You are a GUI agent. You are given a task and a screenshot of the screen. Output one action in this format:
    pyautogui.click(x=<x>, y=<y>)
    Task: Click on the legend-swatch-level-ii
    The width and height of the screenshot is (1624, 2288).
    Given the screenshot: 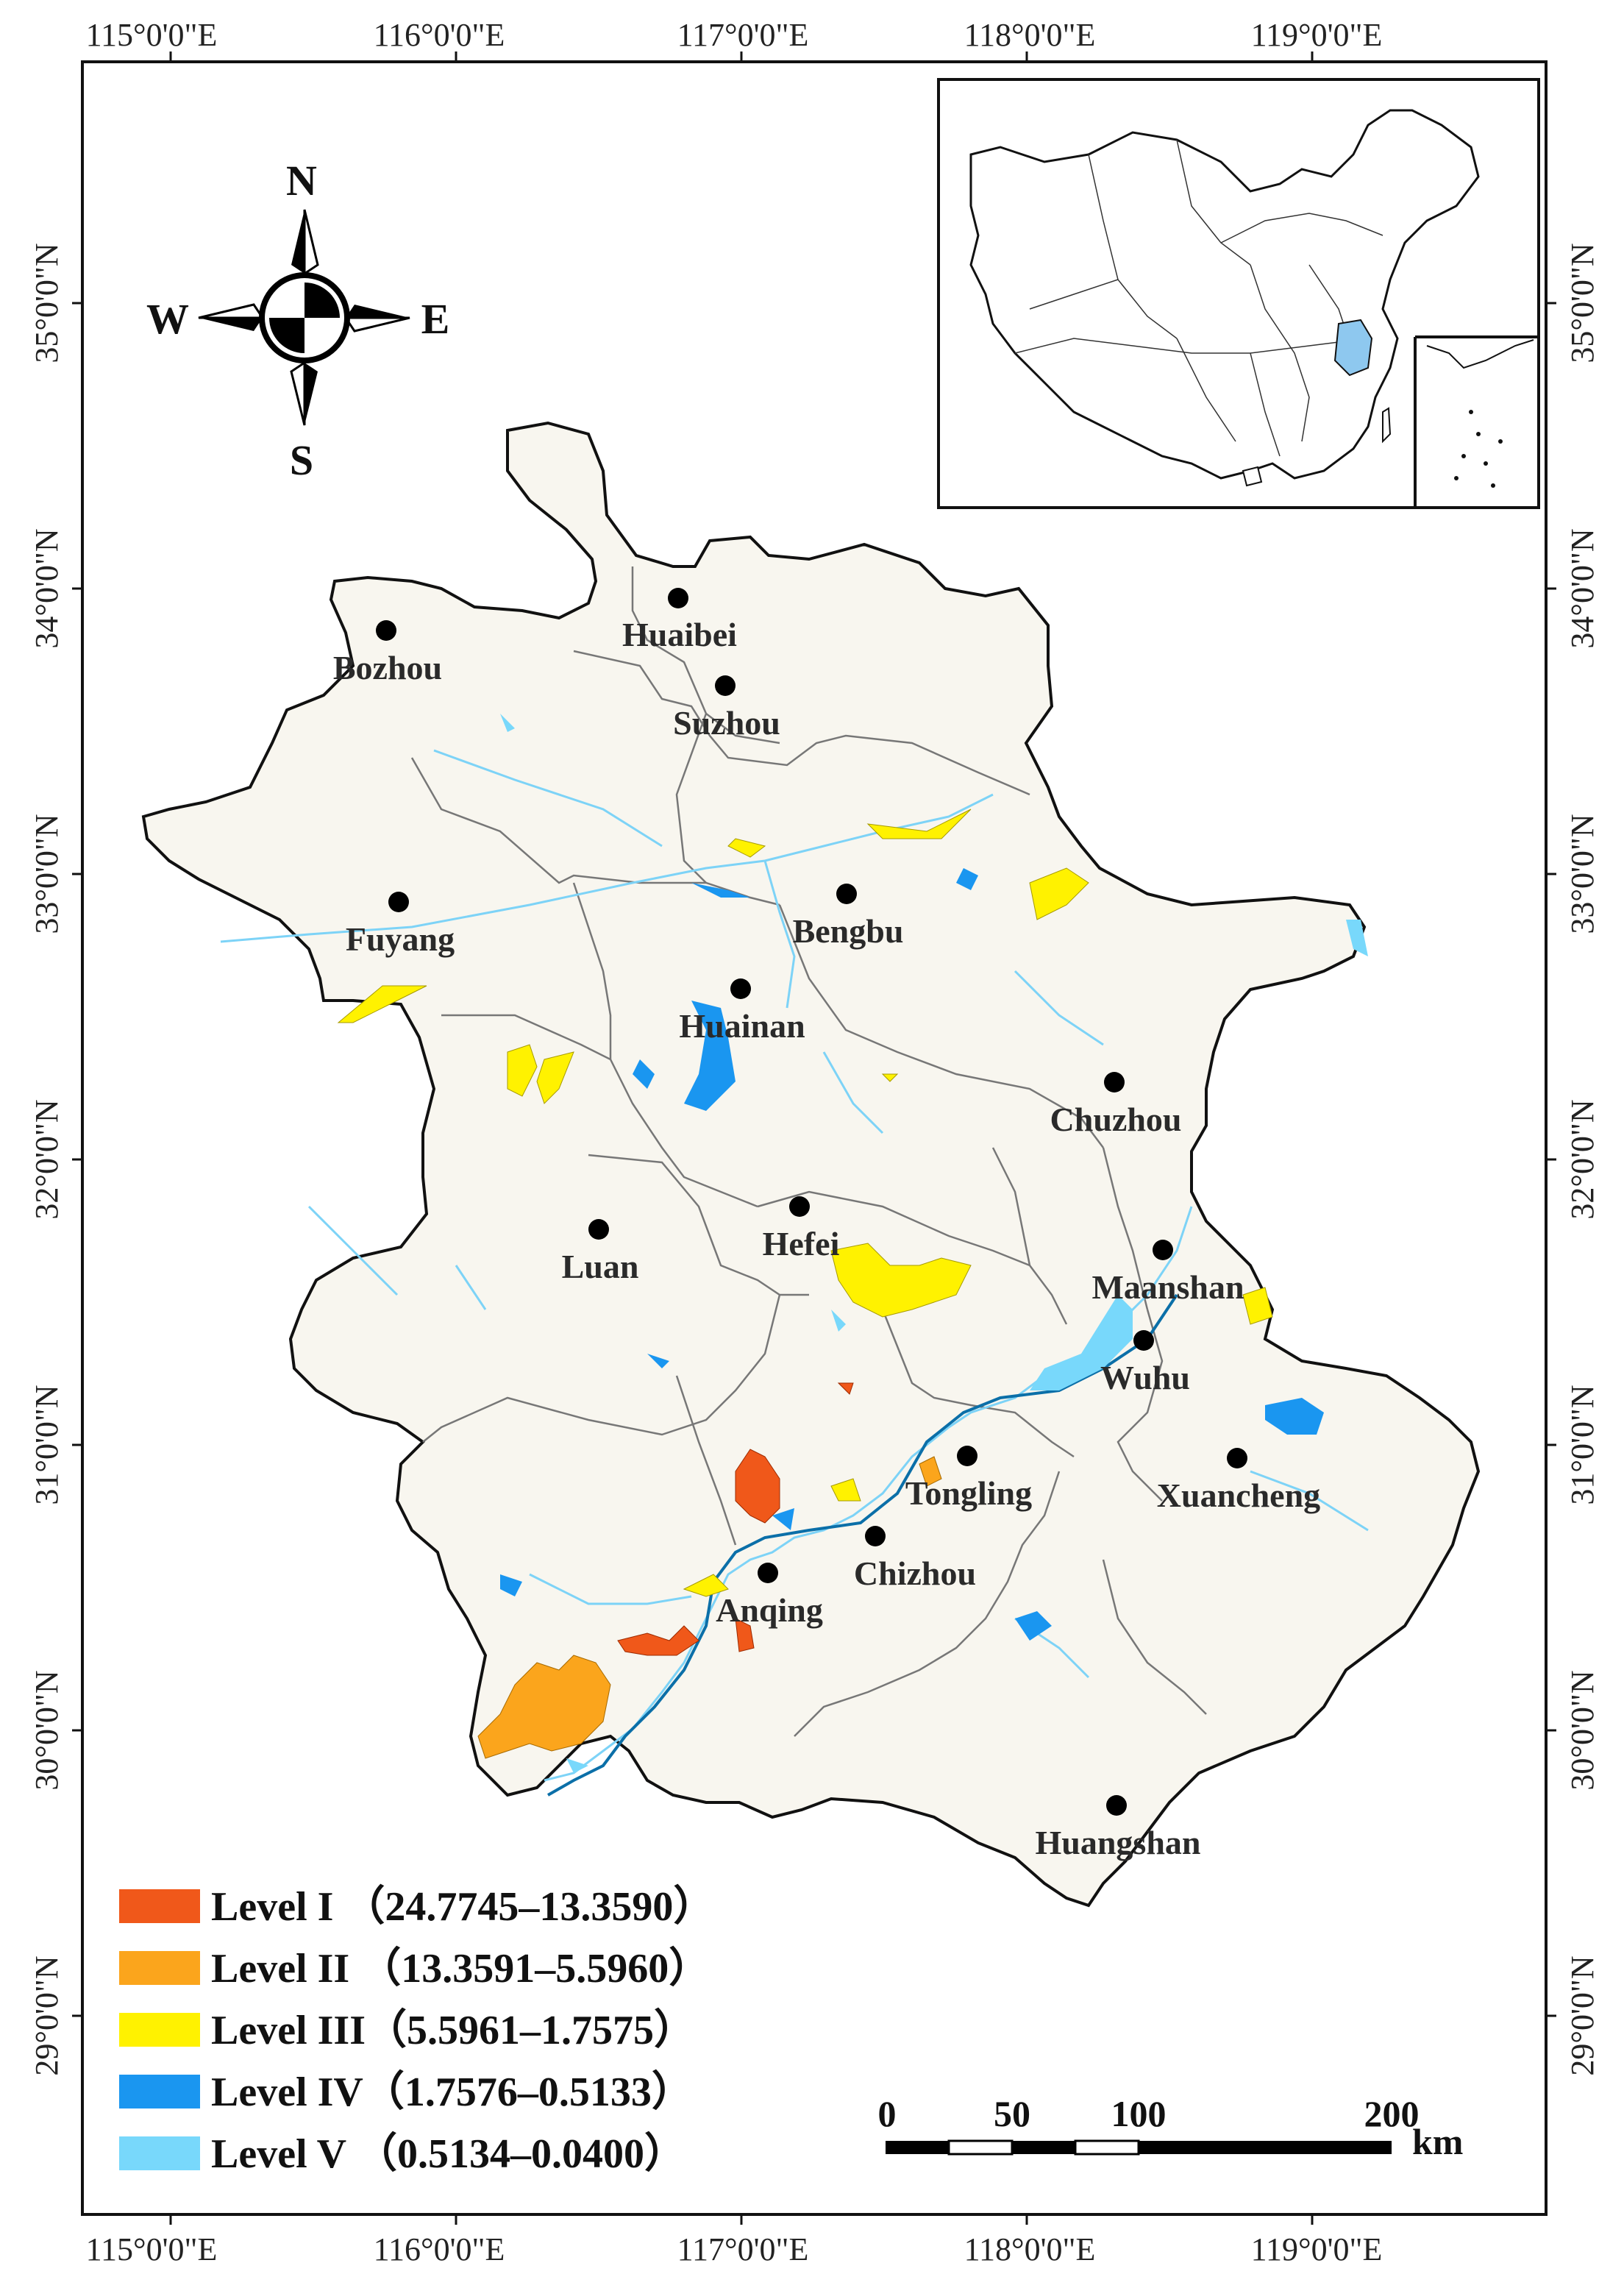 What is the action you would take?
    pyautogui.click(x=159, y=1968)
    